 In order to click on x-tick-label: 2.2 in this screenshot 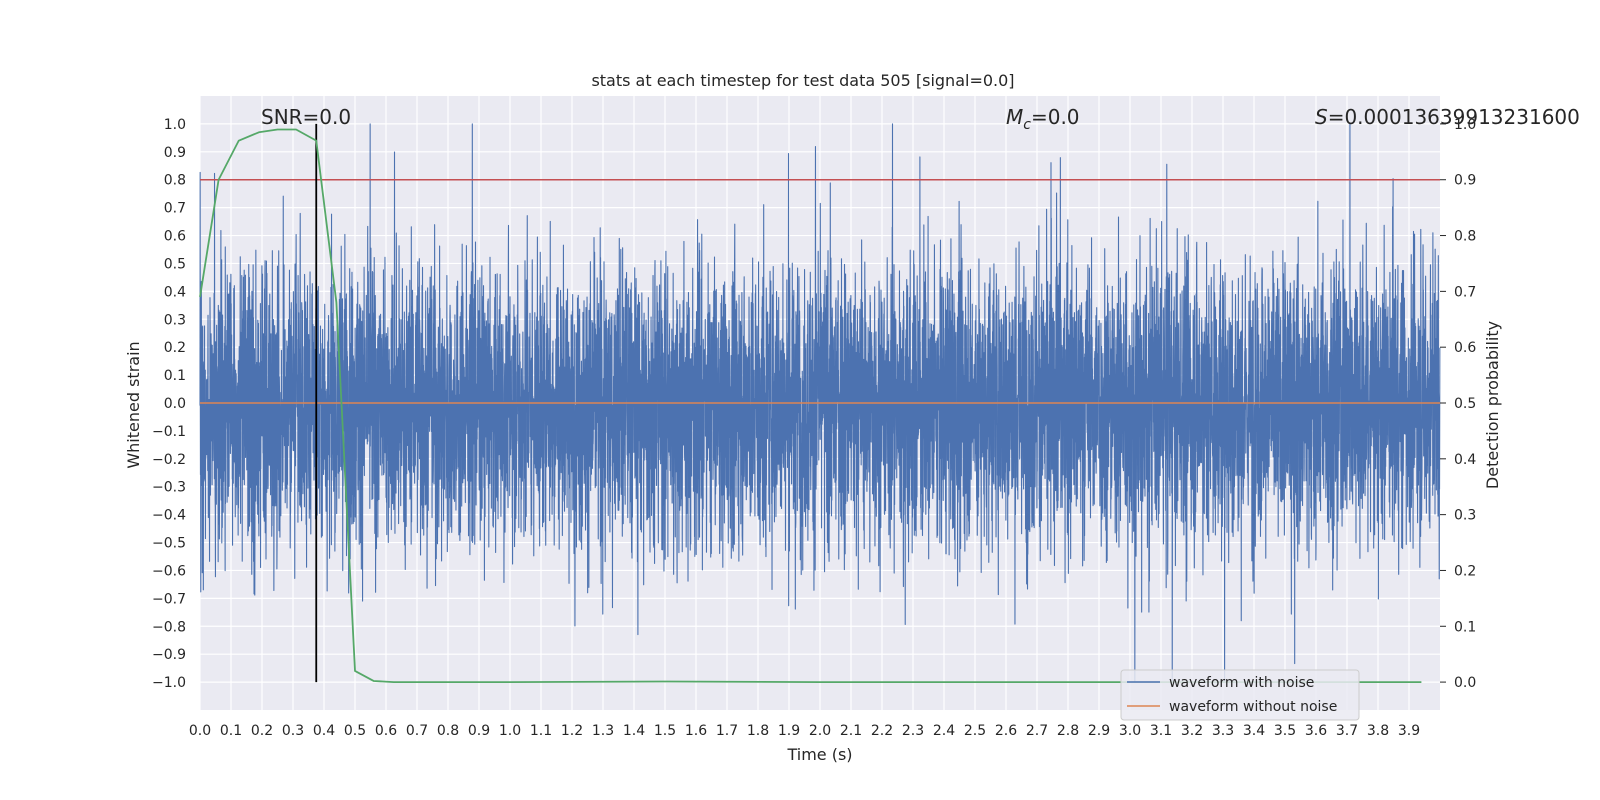, I will do `click(882, 731)`.